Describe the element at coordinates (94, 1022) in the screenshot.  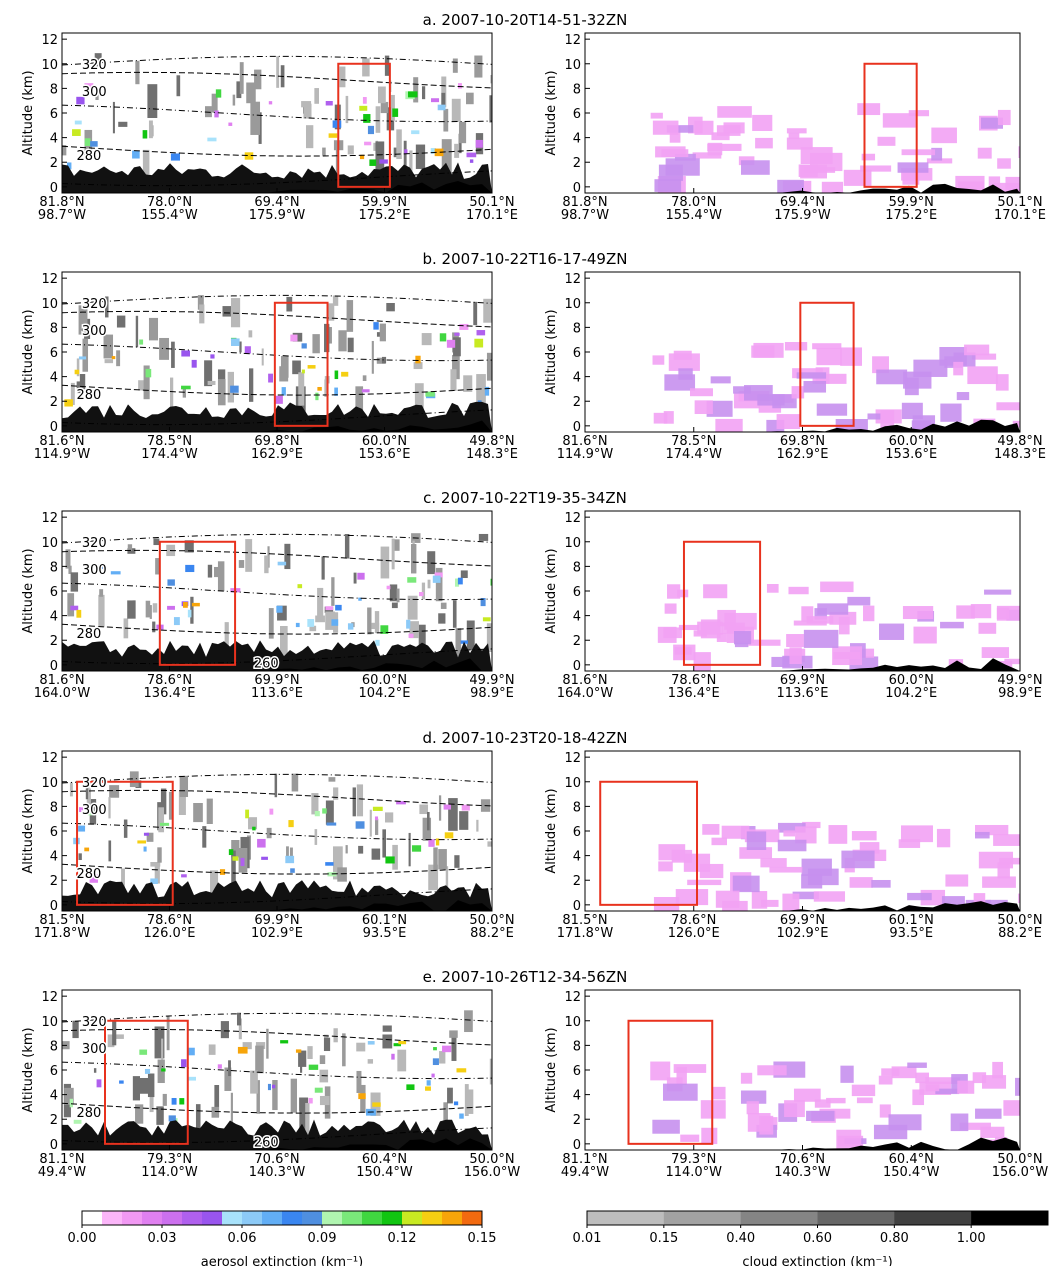
I see `contour-label: 320` at that location.